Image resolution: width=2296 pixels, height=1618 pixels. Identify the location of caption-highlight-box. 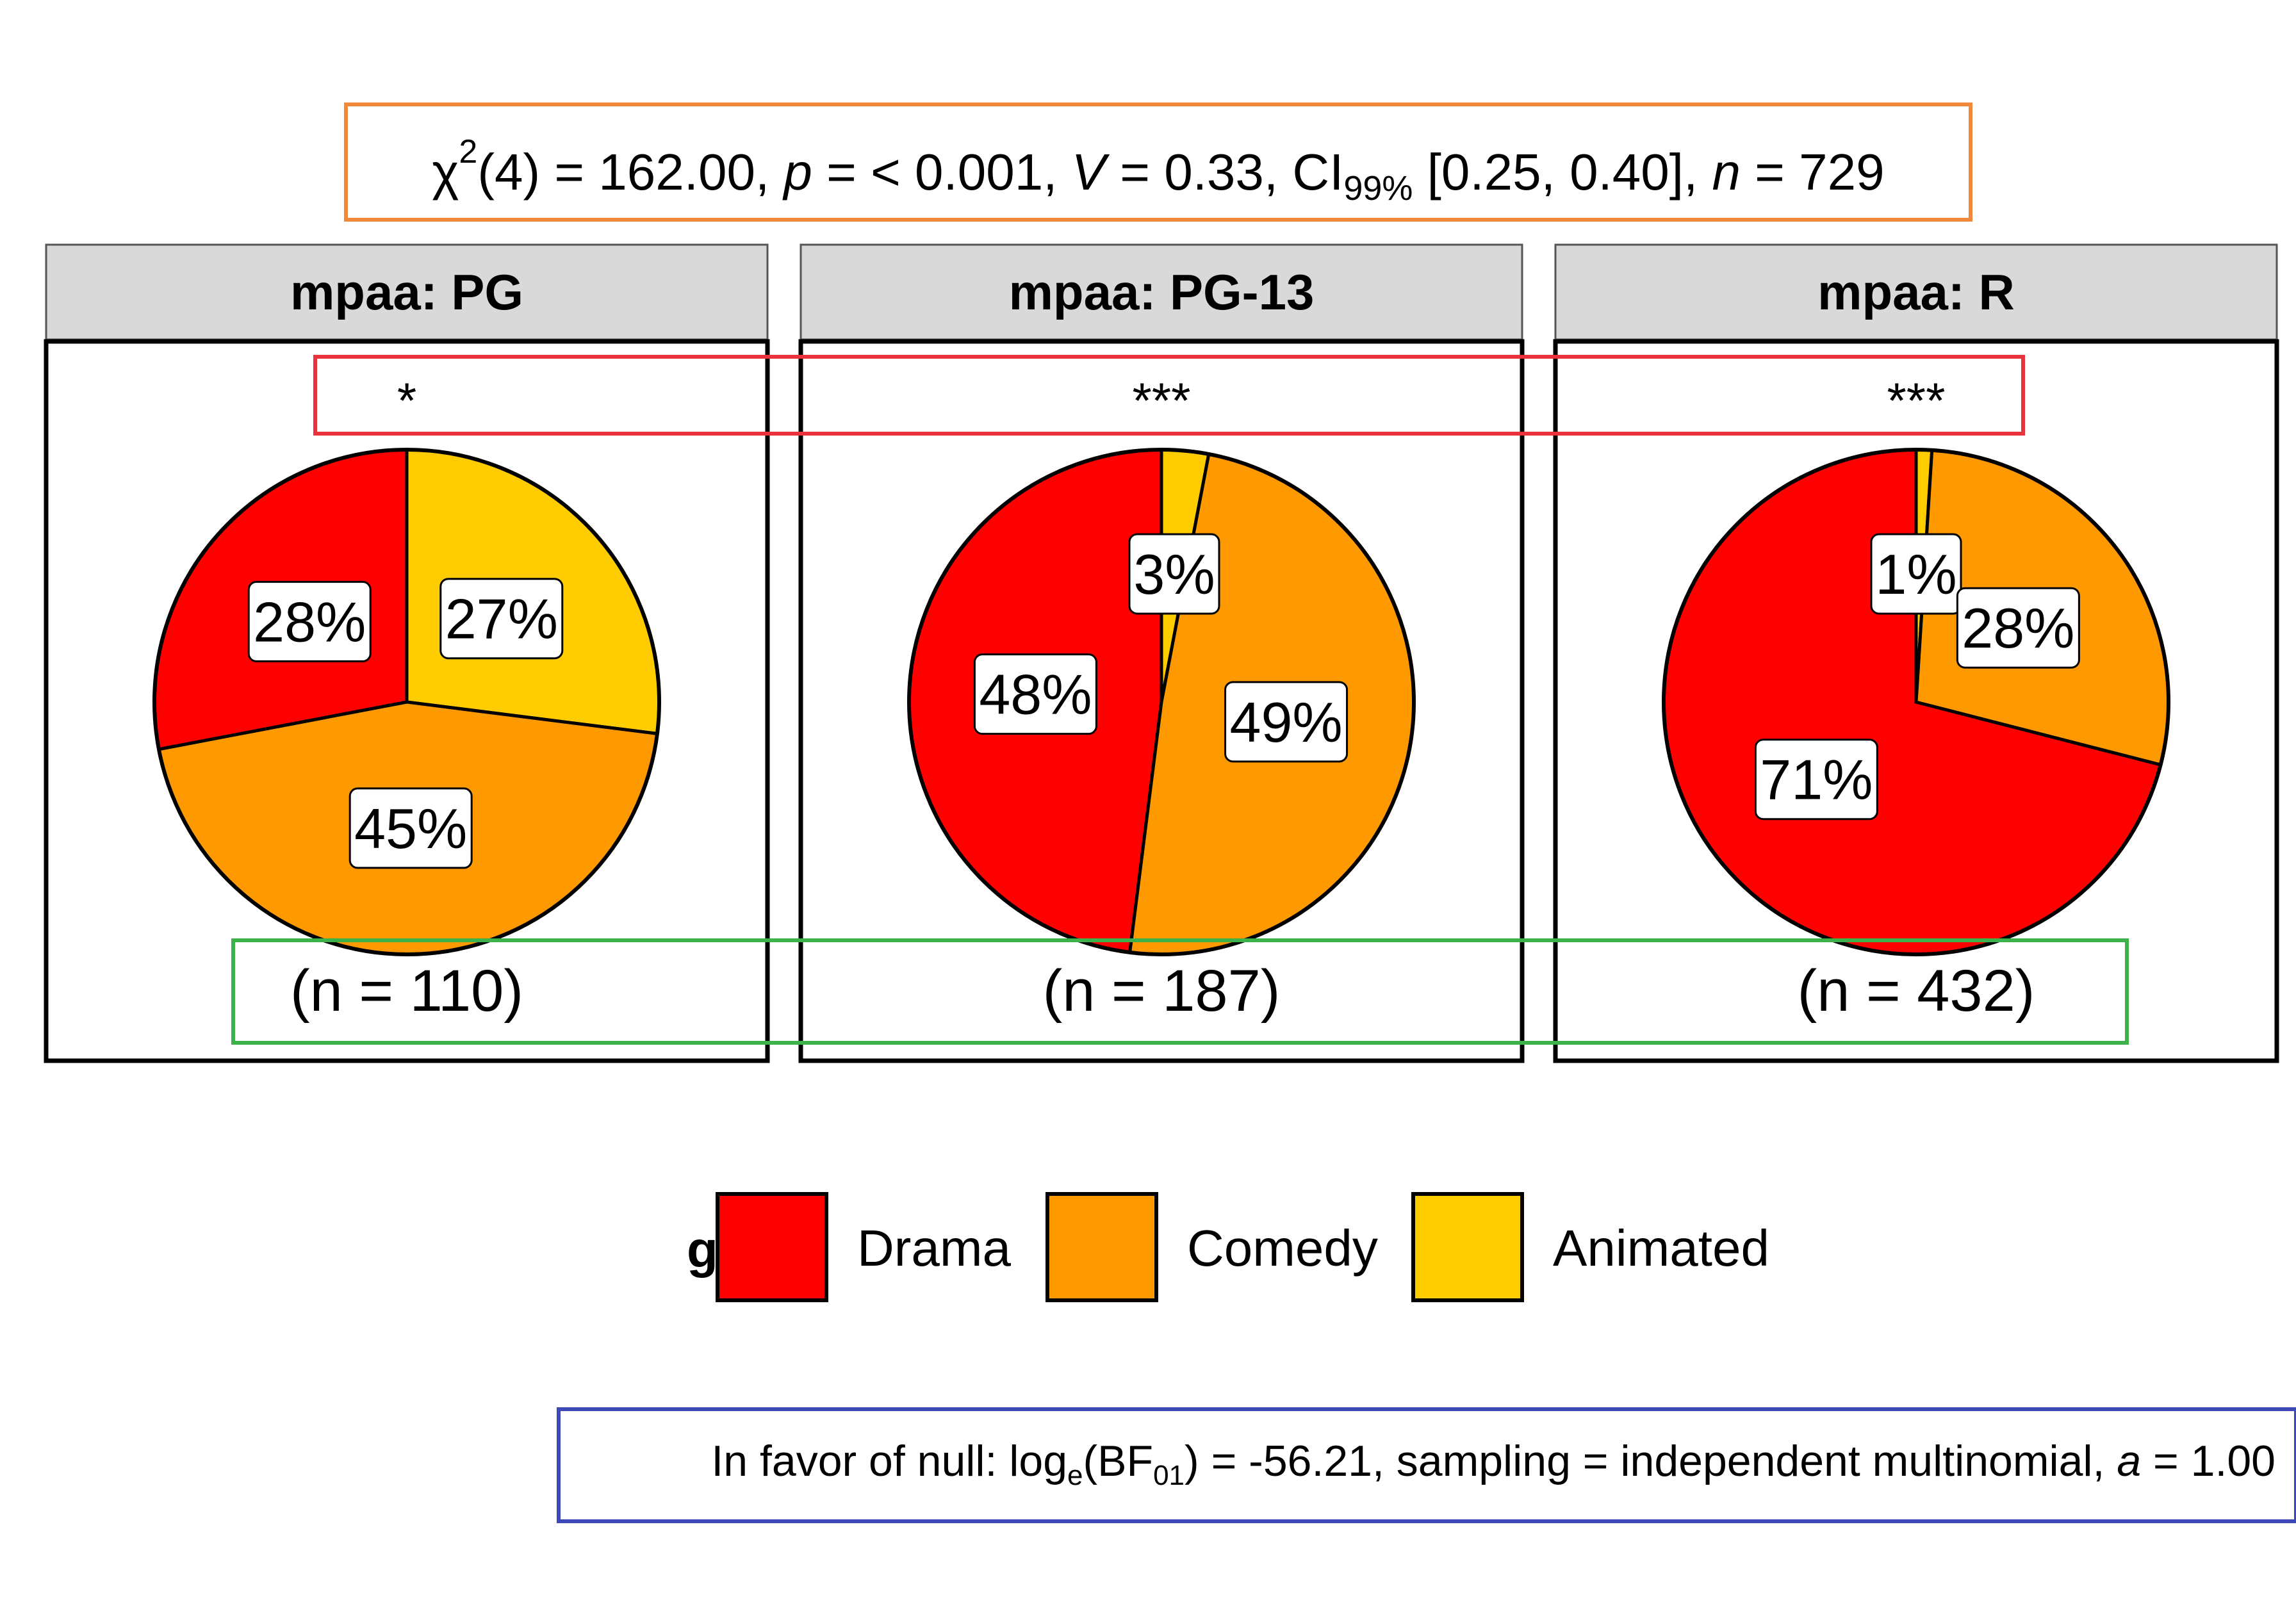
(1427, 1465).